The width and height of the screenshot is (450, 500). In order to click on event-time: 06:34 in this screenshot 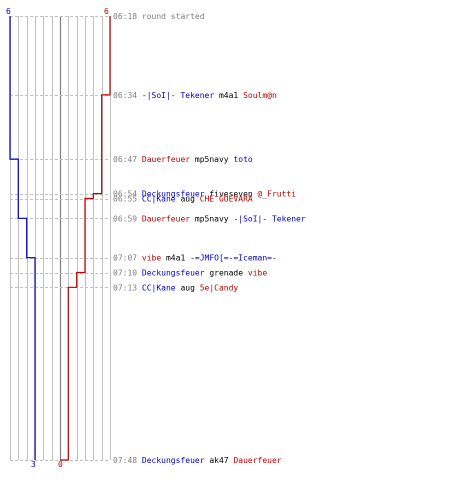, I will do `click(127, 95)`.